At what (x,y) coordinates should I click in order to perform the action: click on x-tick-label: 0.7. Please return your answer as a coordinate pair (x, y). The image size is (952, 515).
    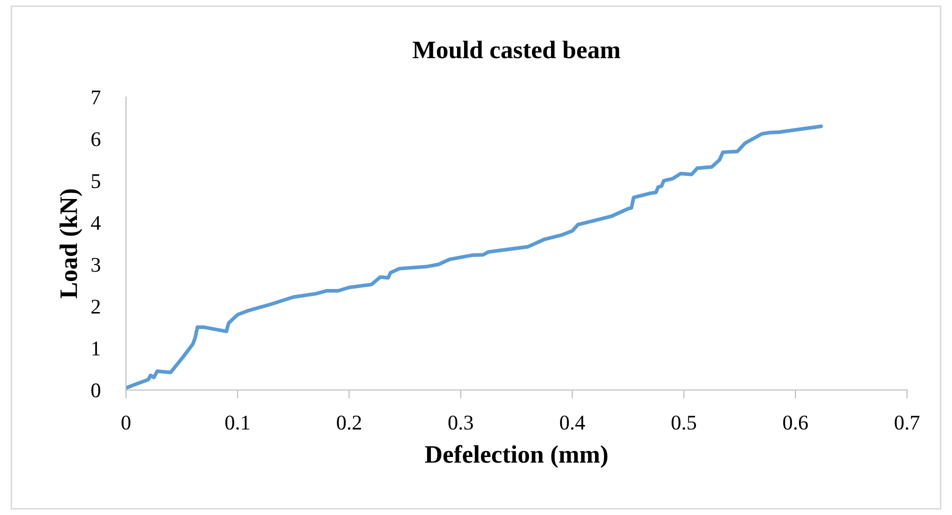
    Looking at the image, I should click on (907, 423).